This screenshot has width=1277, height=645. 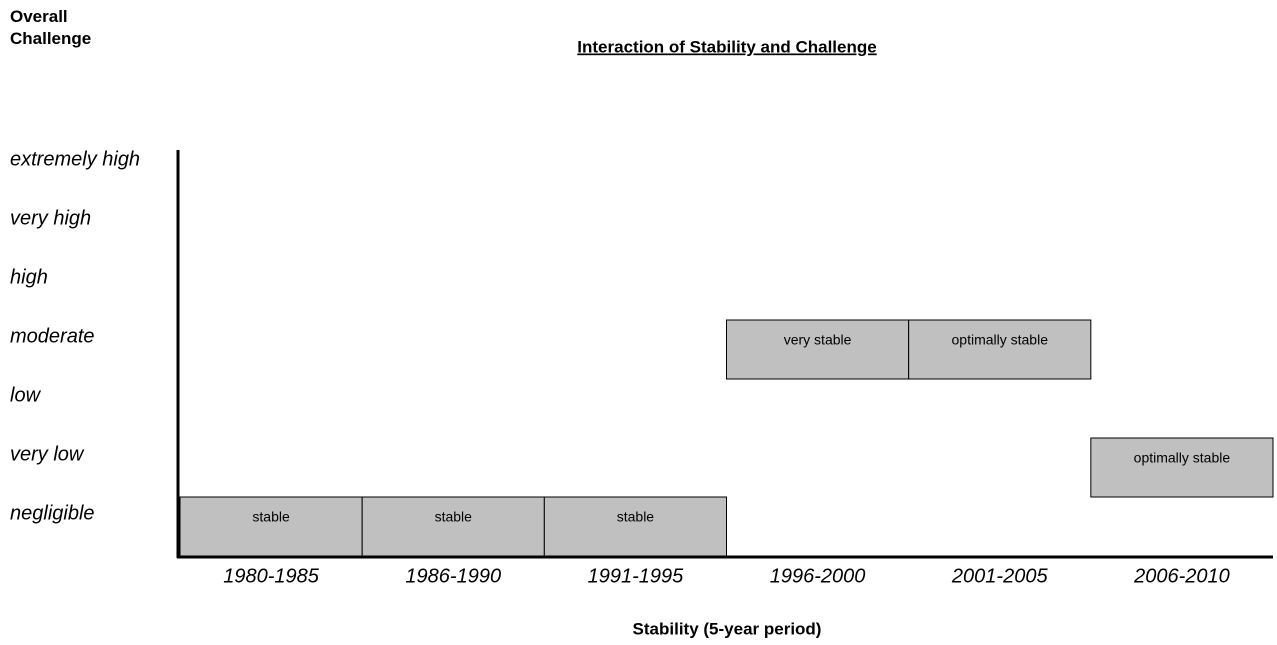 I want to click on x-tick-label: 1991-1995, so click(x=636, y=576).